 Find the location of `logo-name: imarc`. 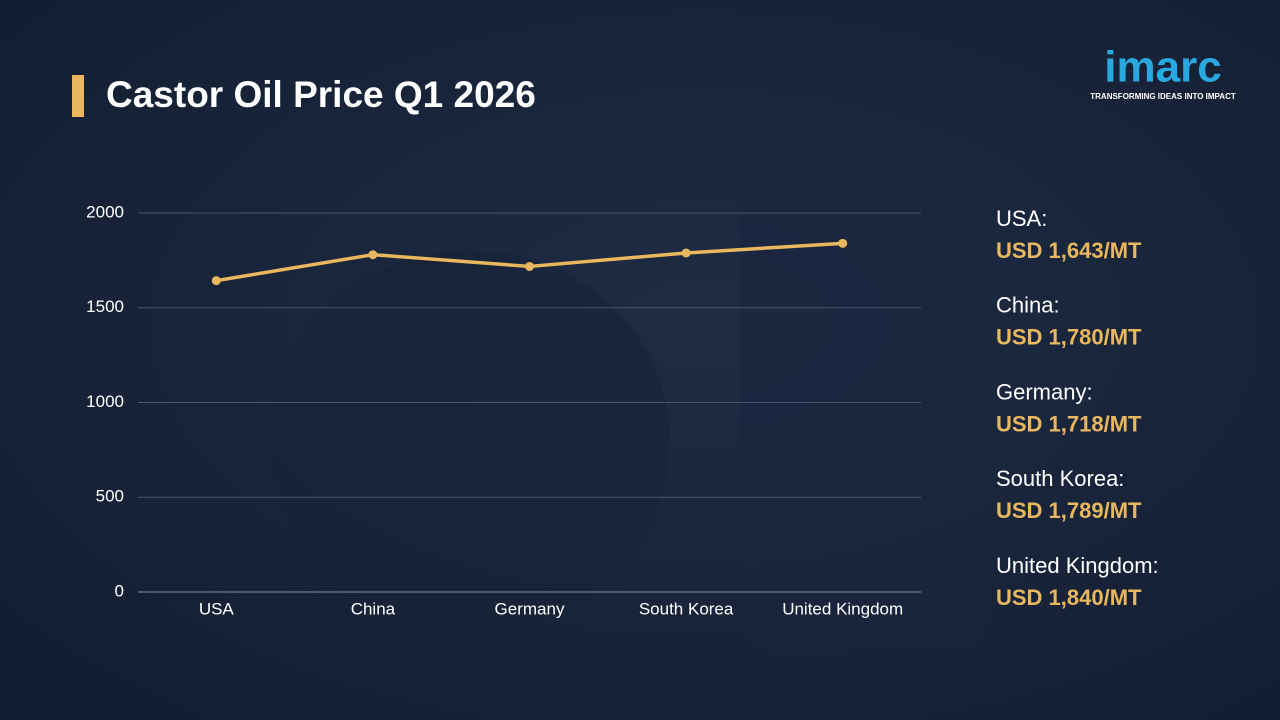

logo-name: imarc is located at coordinates (1162, 67).